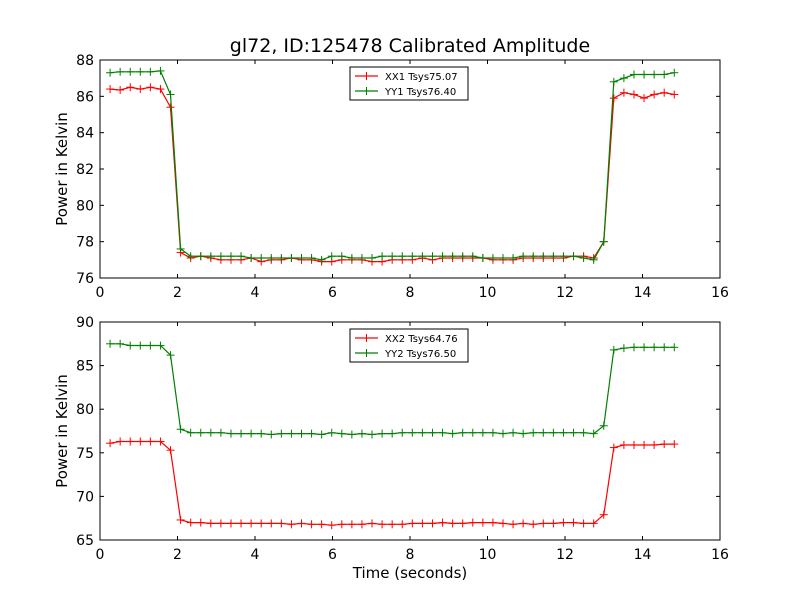 The height and width of the screenshot is (600, 800). I want to click on legend-entry-label: XX2 Tsys64.76, so click(421, 339).